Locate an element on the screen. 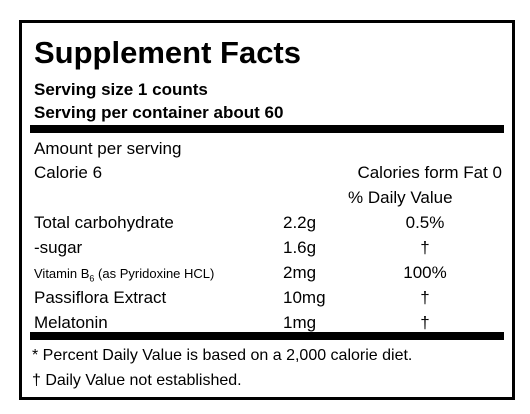  nutrient-daily-value: 0.5% is located at coordinates (425, 222).